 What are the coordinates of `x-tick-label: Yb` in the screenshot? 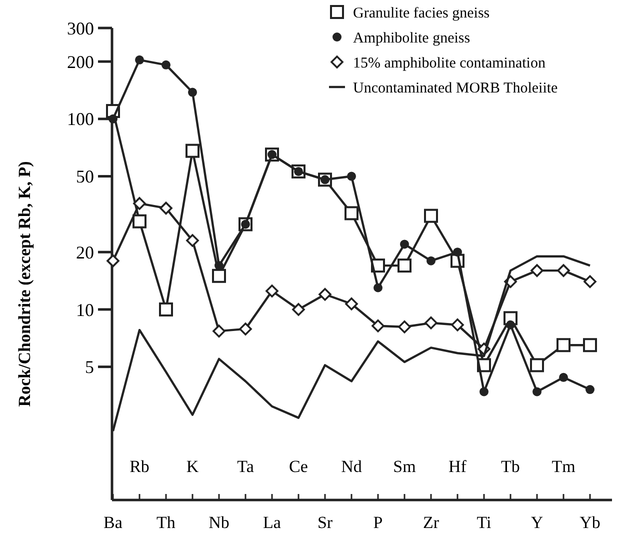 It's located at (590, 522).